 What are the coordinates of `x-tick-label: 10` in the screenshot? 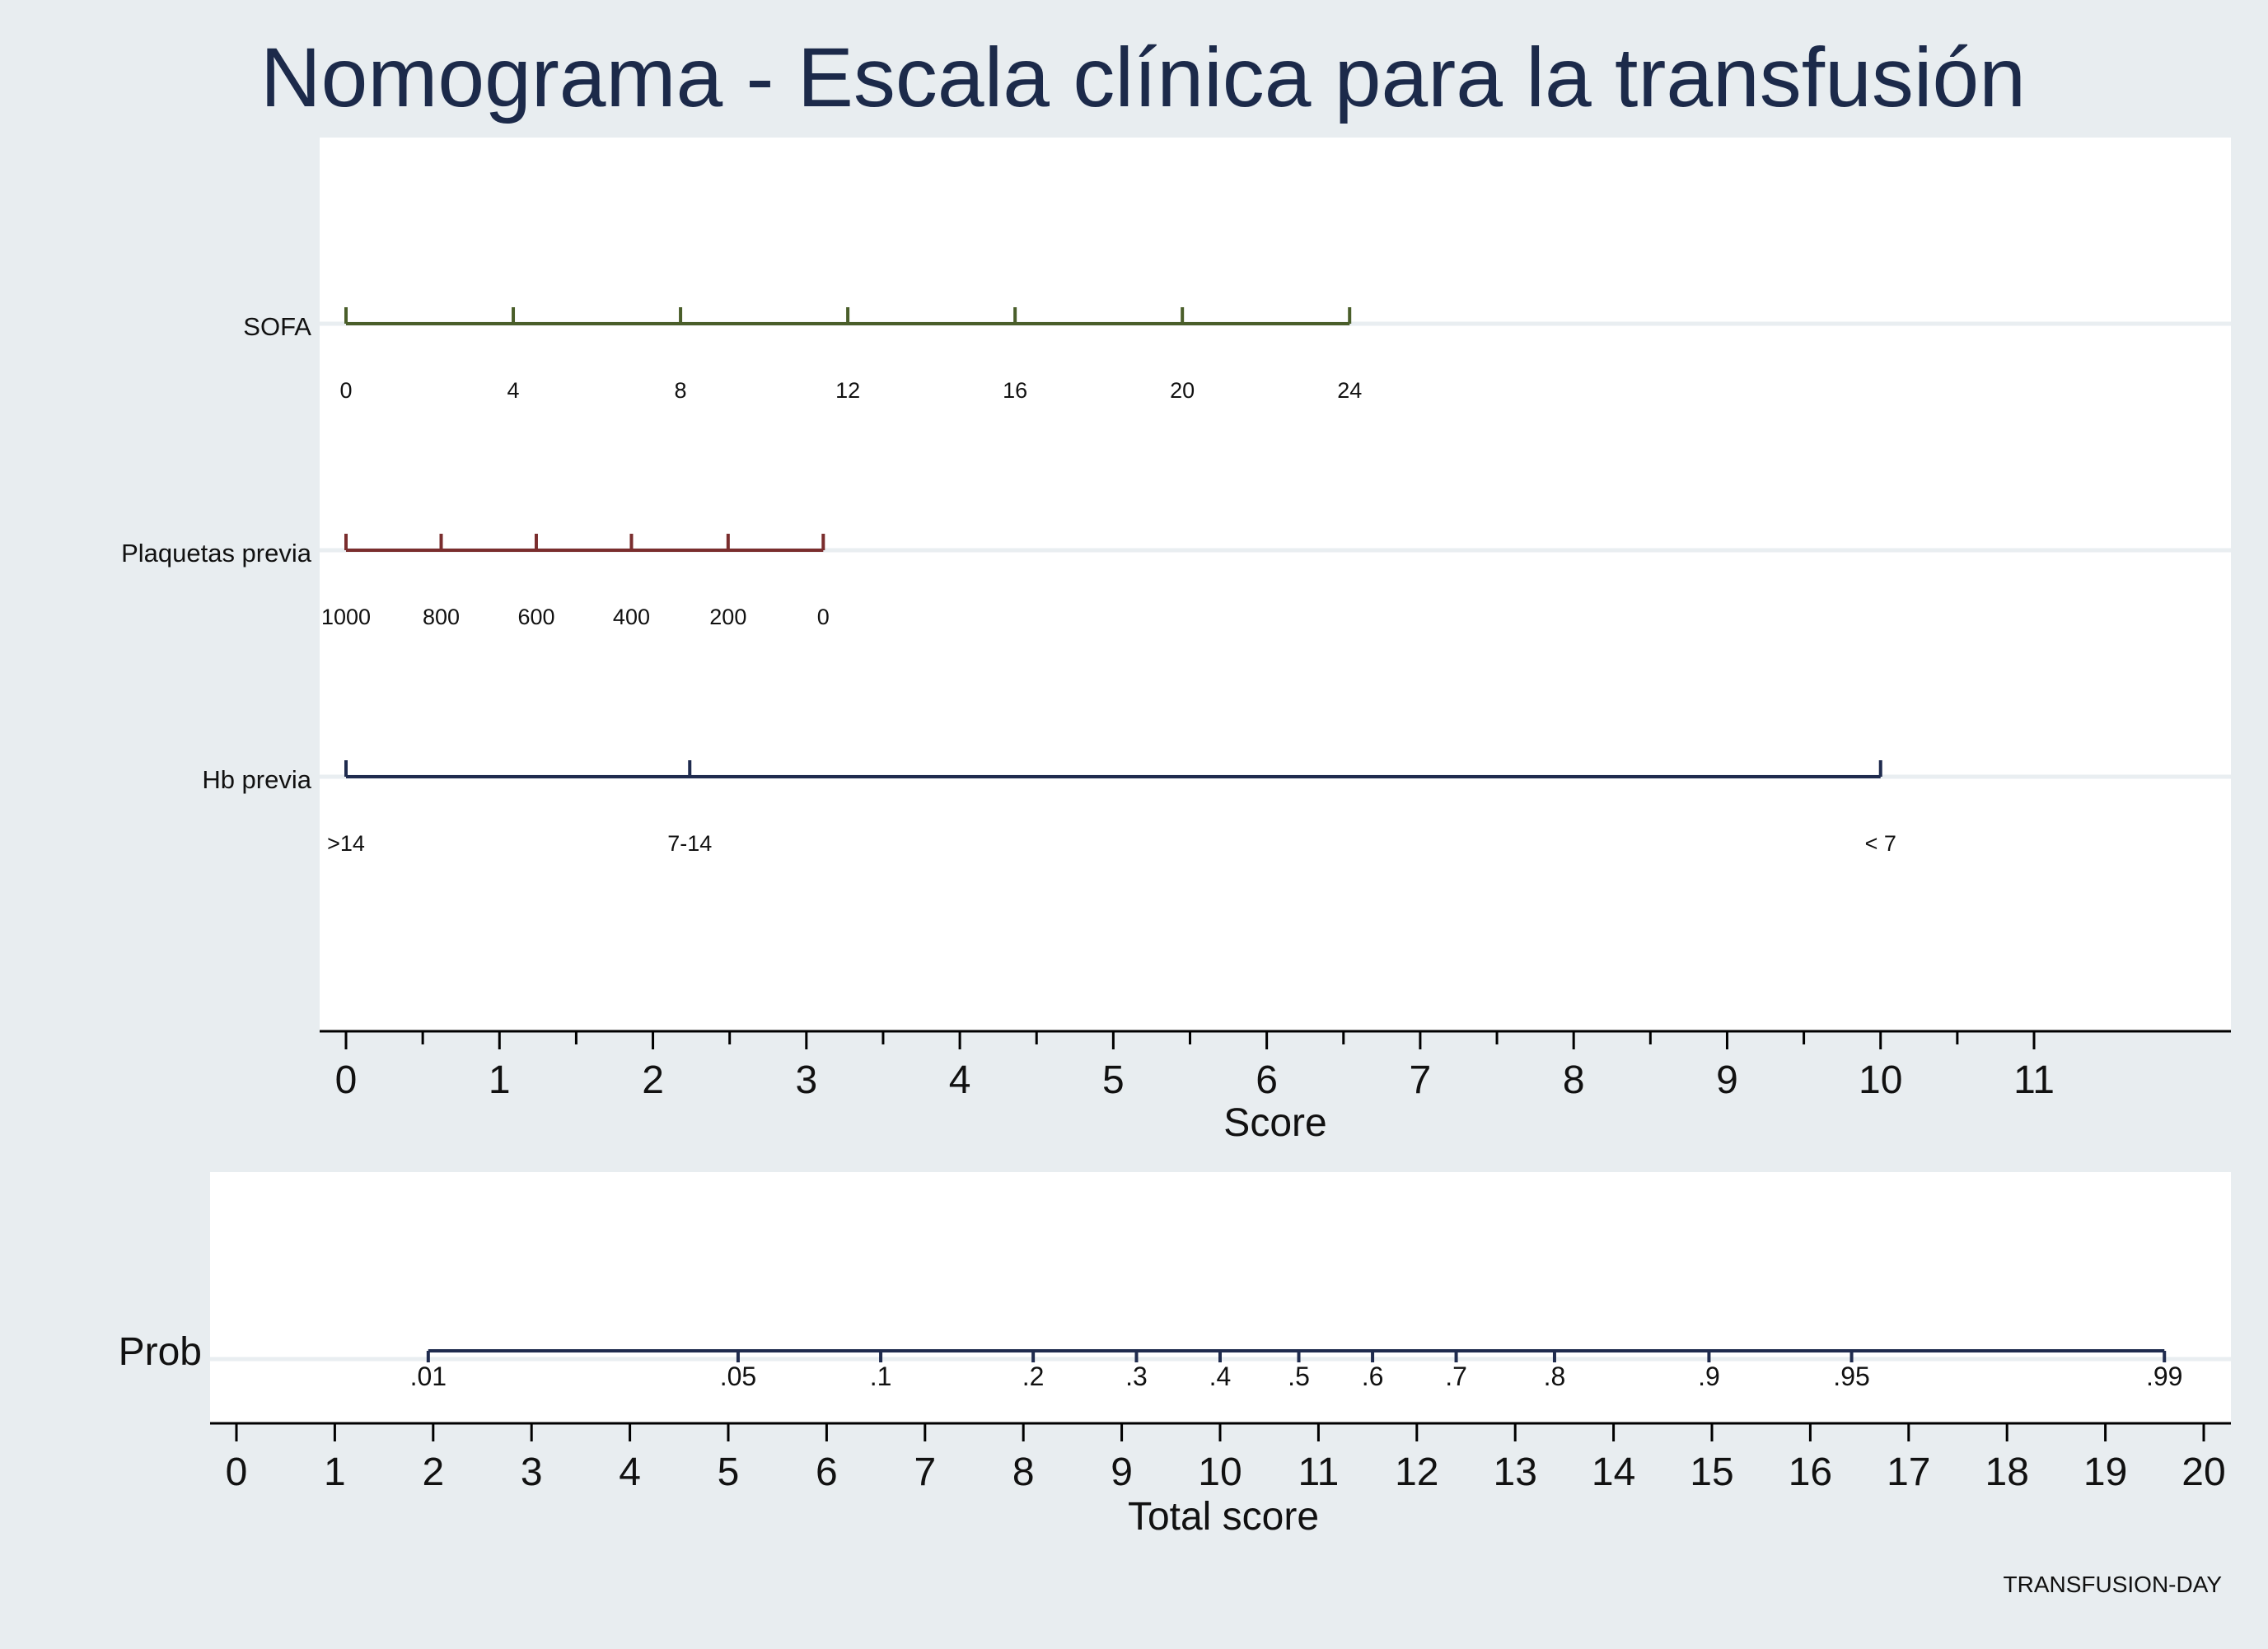 It's located at (1880, 1080).